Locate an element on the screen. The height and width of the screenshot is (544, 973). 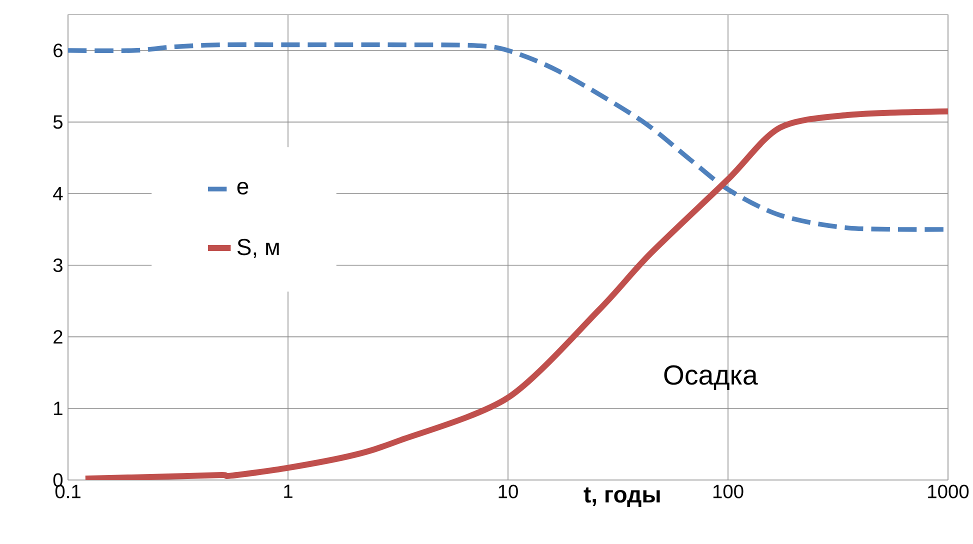
y-tick-label: 4 is located at coordinates (58, 193).